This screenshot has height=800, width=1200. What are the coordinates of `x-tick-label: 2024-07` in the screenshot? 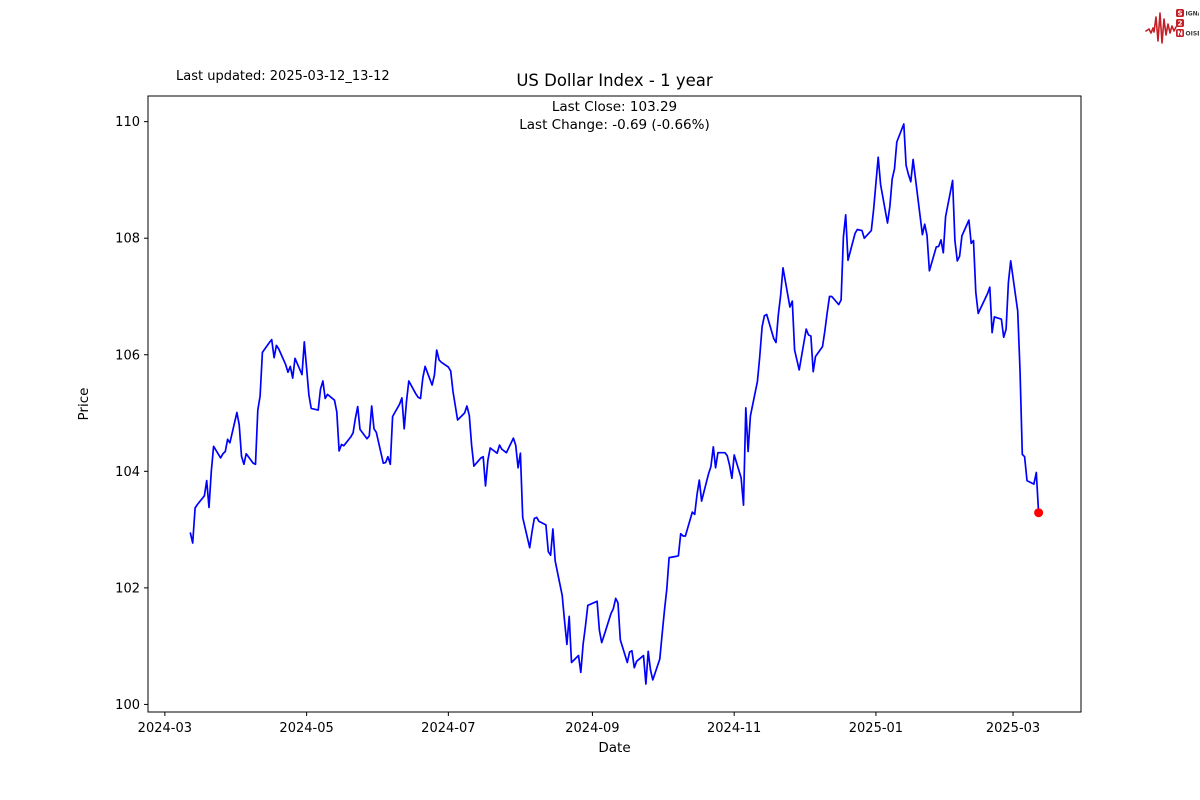 It's located at (448, 728).